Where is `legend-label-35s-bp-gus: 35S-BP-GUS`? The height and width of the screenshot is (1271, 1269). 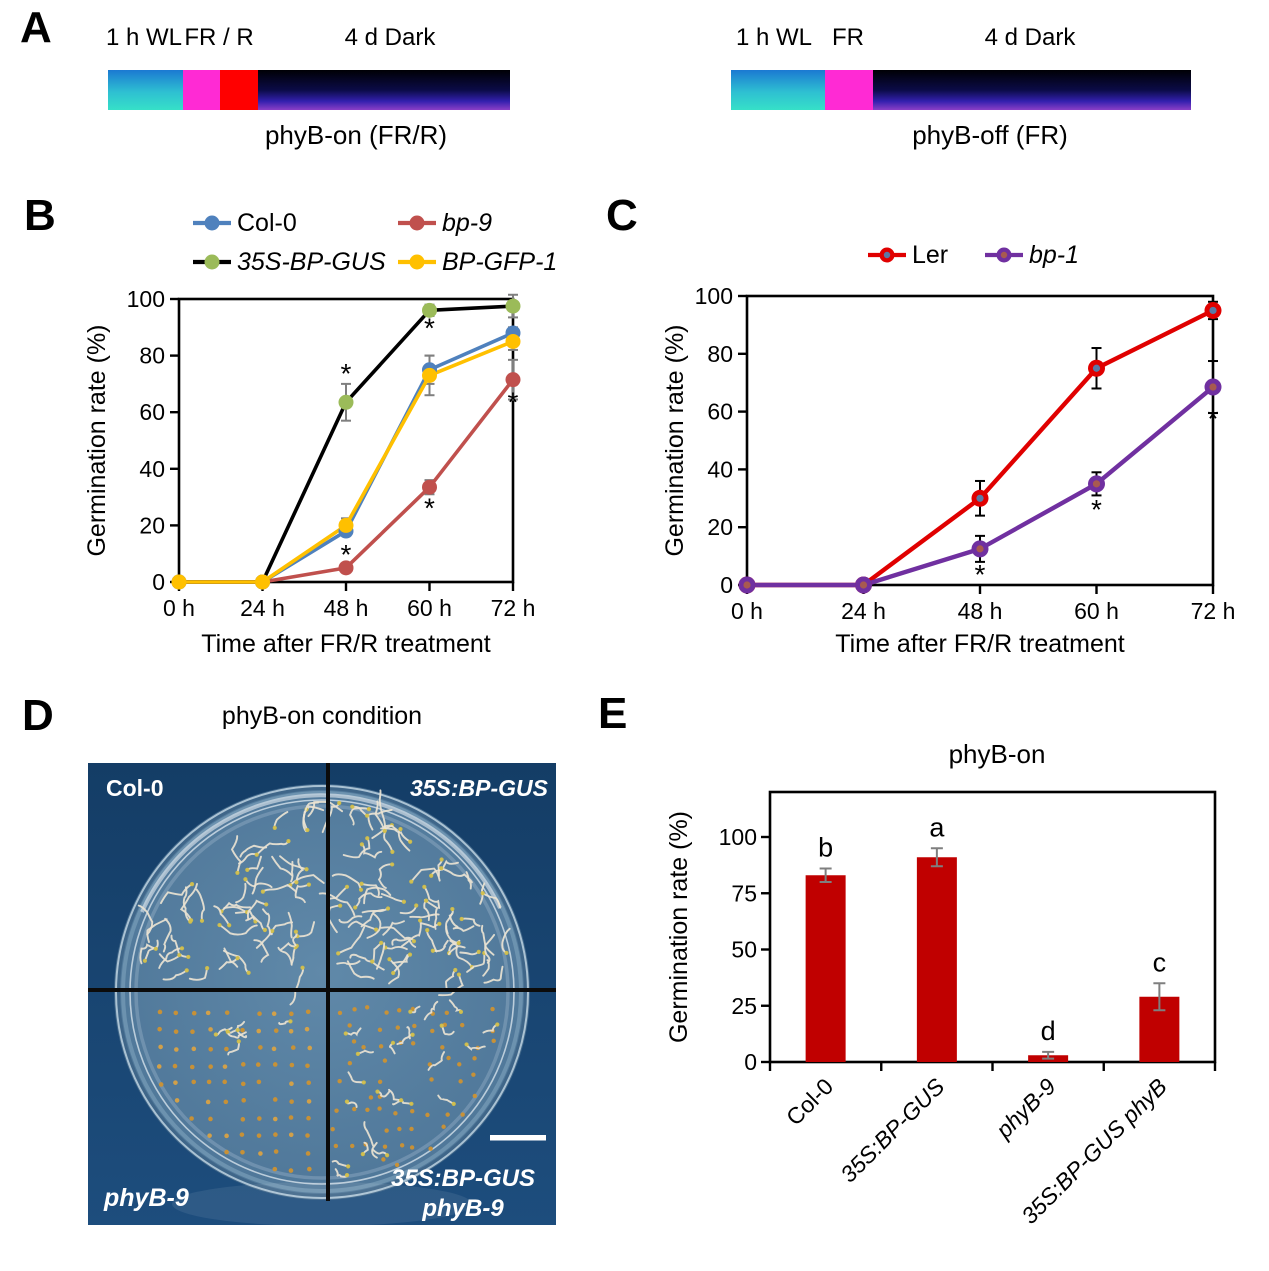 legend-label-35s-bp-gus: 35S-BP-GUS is located at coordinates (311, 262).